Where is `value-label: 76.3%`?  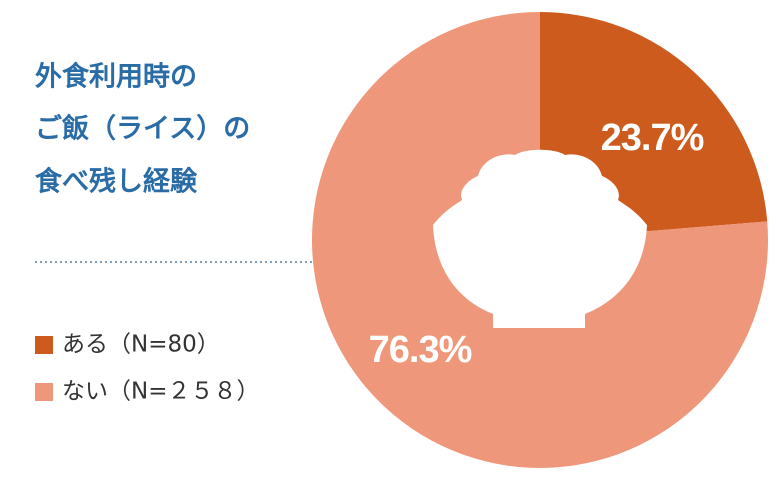 value-label: 76.3% is located at coordinates (420, 350).